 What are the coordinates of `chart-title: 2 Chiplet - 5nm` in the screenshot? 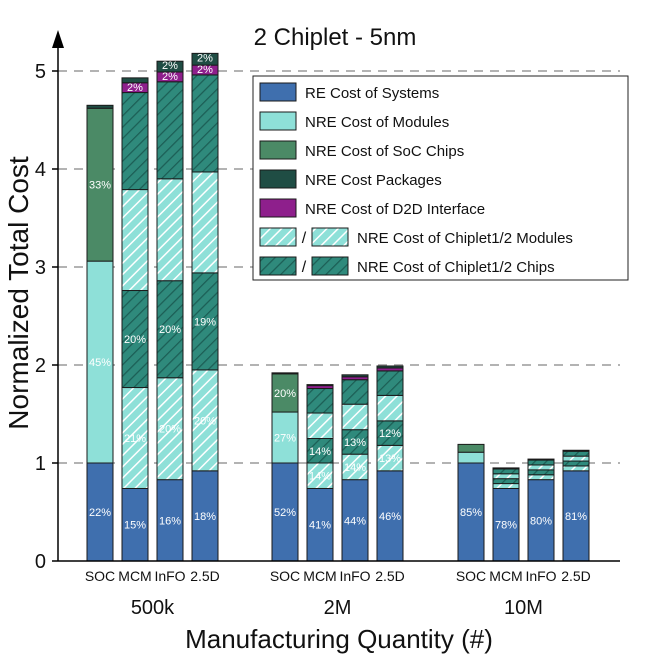 It's located at (335, 37).